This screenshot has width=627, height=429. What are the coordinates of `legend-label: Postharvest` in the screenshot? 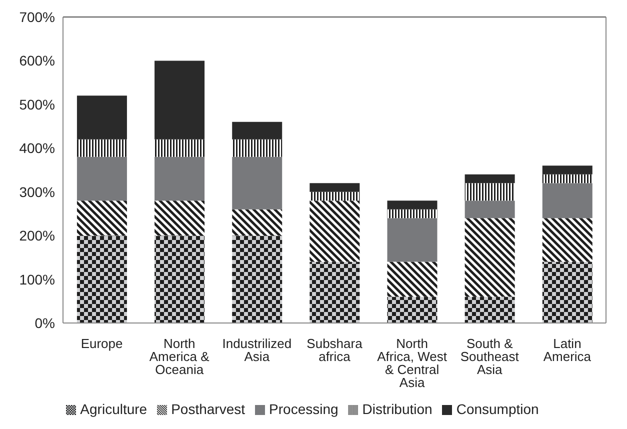 It's located at (208, 409).